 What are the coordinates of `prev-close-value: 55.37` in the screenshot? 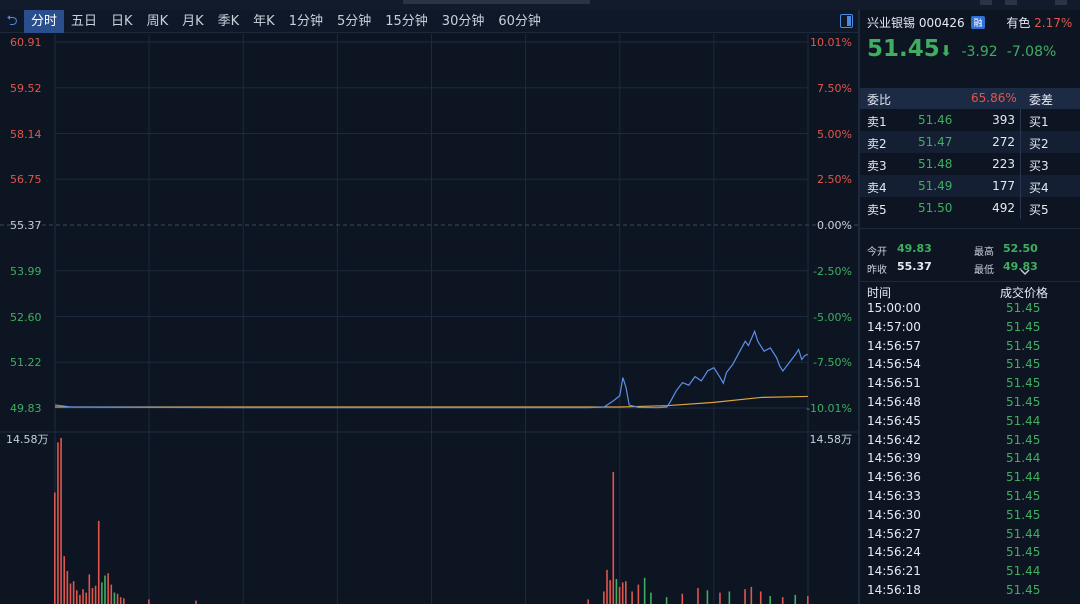 It's located at (914, 266).